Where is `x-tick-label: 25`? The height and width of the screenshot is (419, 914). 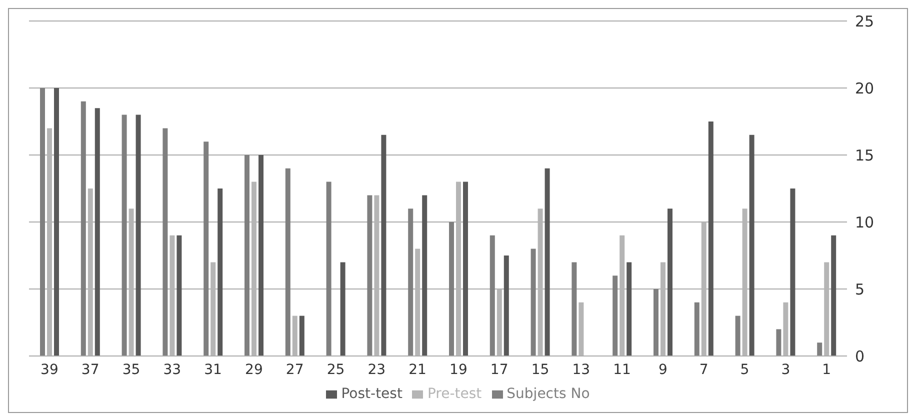
x-tick-label: 25 is located at coordinates (335, 370).